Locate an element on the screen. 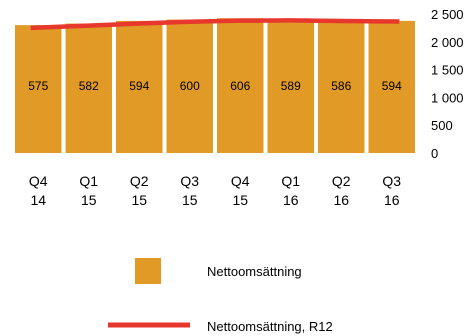 The width and height of the screenshot is (474, 336). legend: Nettoomsättning Nettoomsättning, R12 is located at coordinates (220, 296).